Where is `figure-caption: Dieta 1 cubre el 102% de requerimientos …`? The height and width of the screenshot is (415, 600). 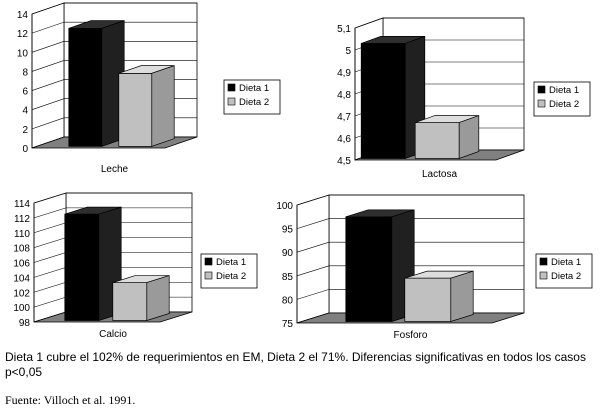 figure-caption: Dieta 1 cubre el 102% de requerimientos … is located at coordinates (295, 364).